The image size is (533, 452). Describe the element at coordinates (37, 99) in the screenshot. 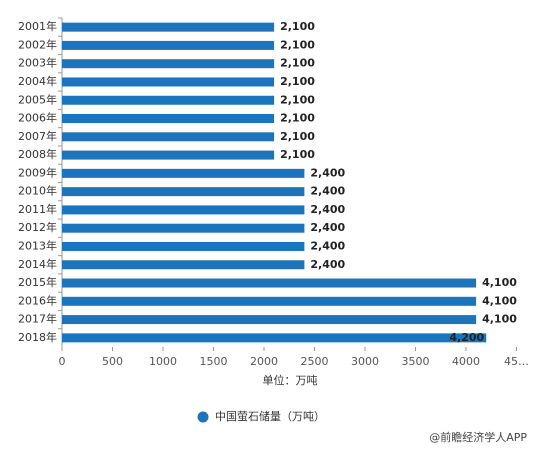

I see `y-tick-label: 2005年` at that location.